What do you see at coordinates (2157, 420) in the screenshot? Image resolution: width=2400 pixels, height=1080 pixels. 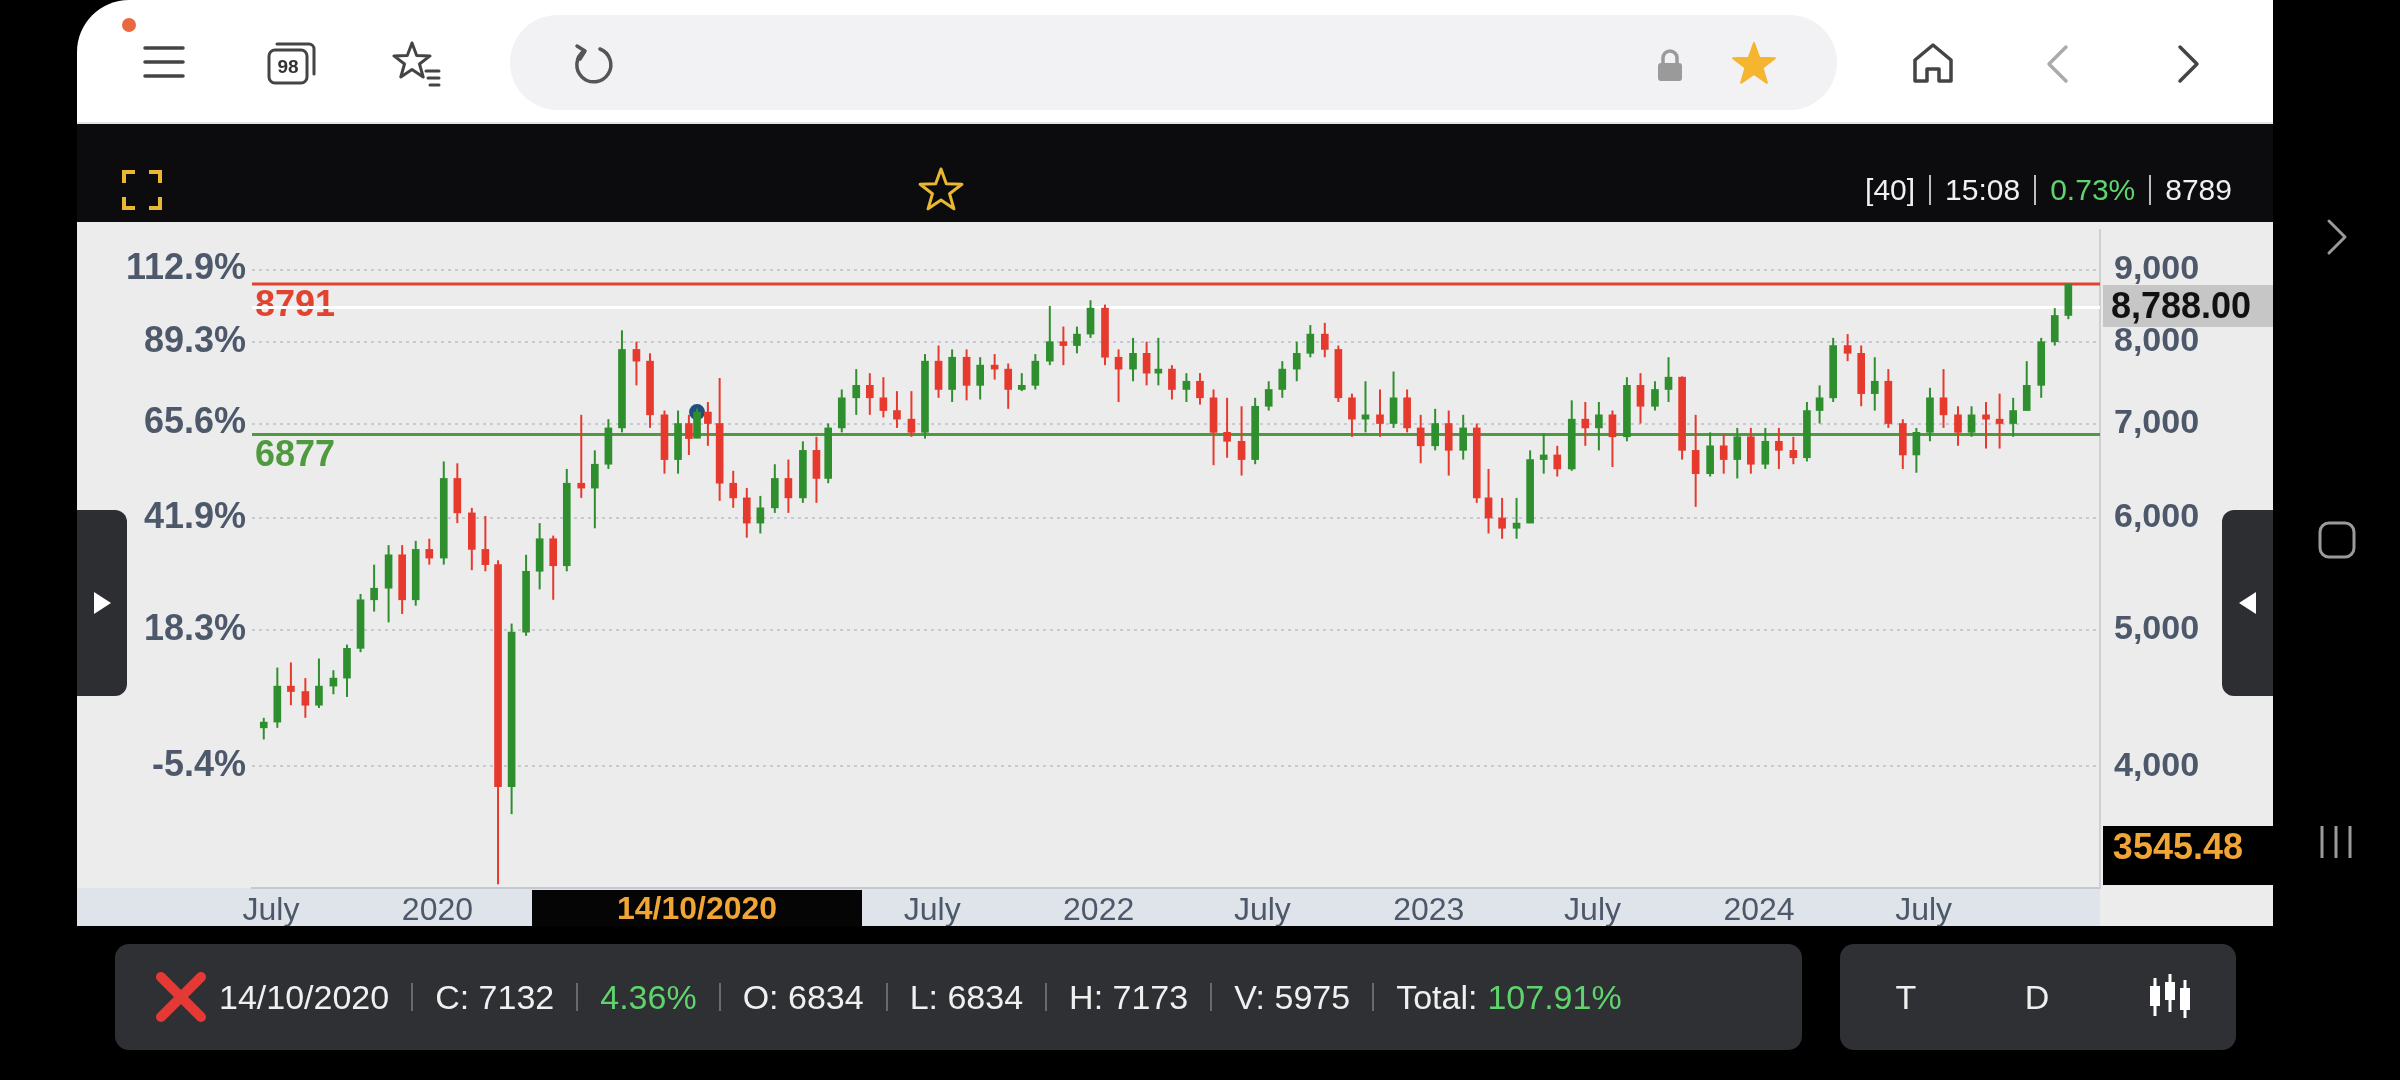 I see `y-tick-label: 7,000` at bounding box center [2157, 420].